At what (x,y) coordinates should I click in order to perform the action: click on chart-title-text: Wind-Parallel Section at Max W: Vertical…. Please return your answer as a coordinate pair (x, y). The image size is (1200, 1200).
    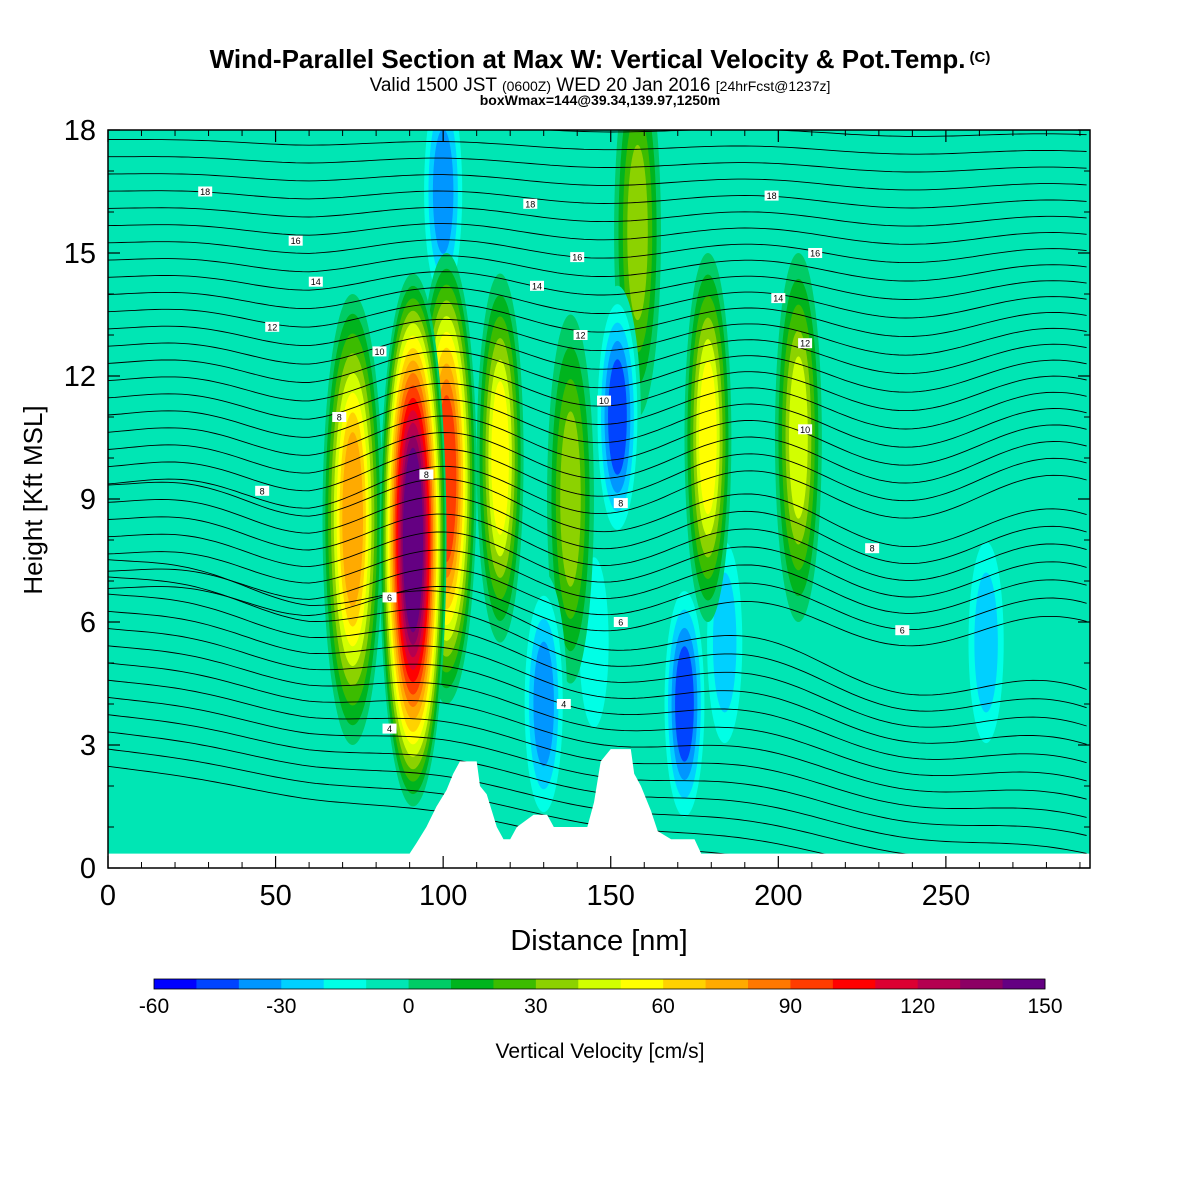
    Looking at the image, I should click on (587, 59).